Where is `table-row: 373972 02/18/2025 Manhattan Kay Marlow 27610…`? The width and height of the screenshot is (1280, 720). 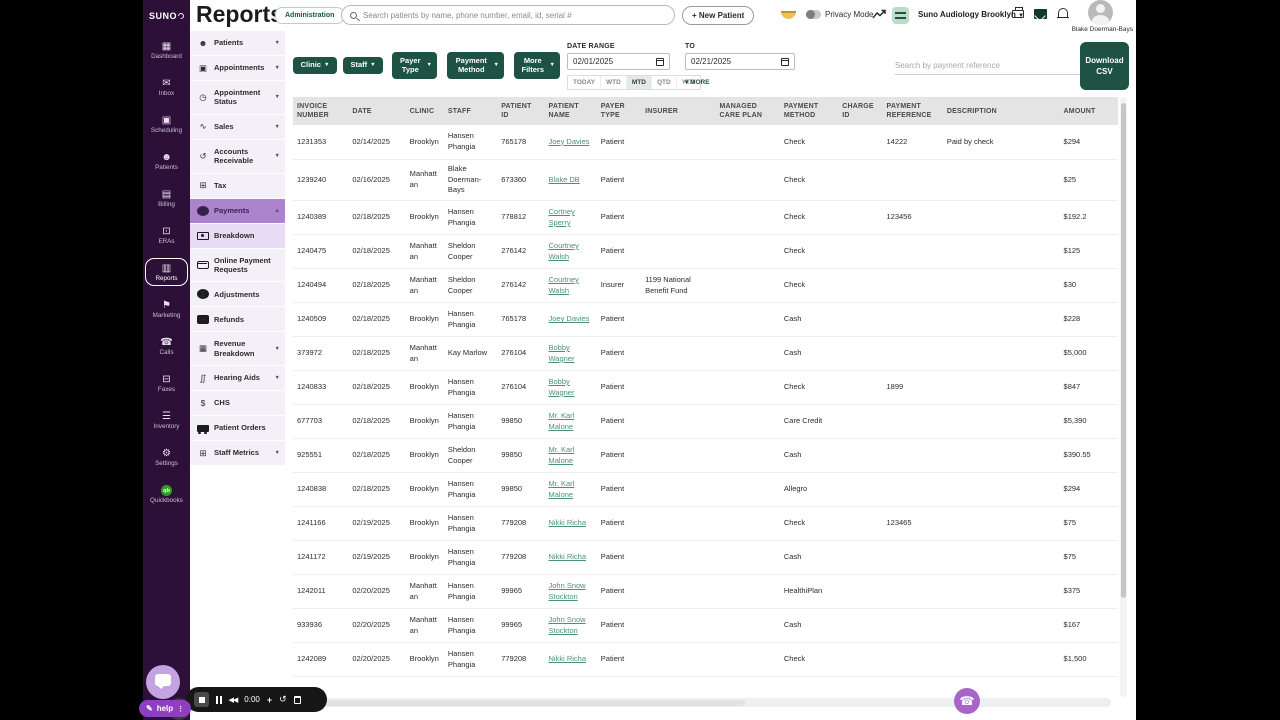
table-row: 373972 02/18/2025 Manhattan Kay Marlow 27610… is located at coordinates (705, 354).